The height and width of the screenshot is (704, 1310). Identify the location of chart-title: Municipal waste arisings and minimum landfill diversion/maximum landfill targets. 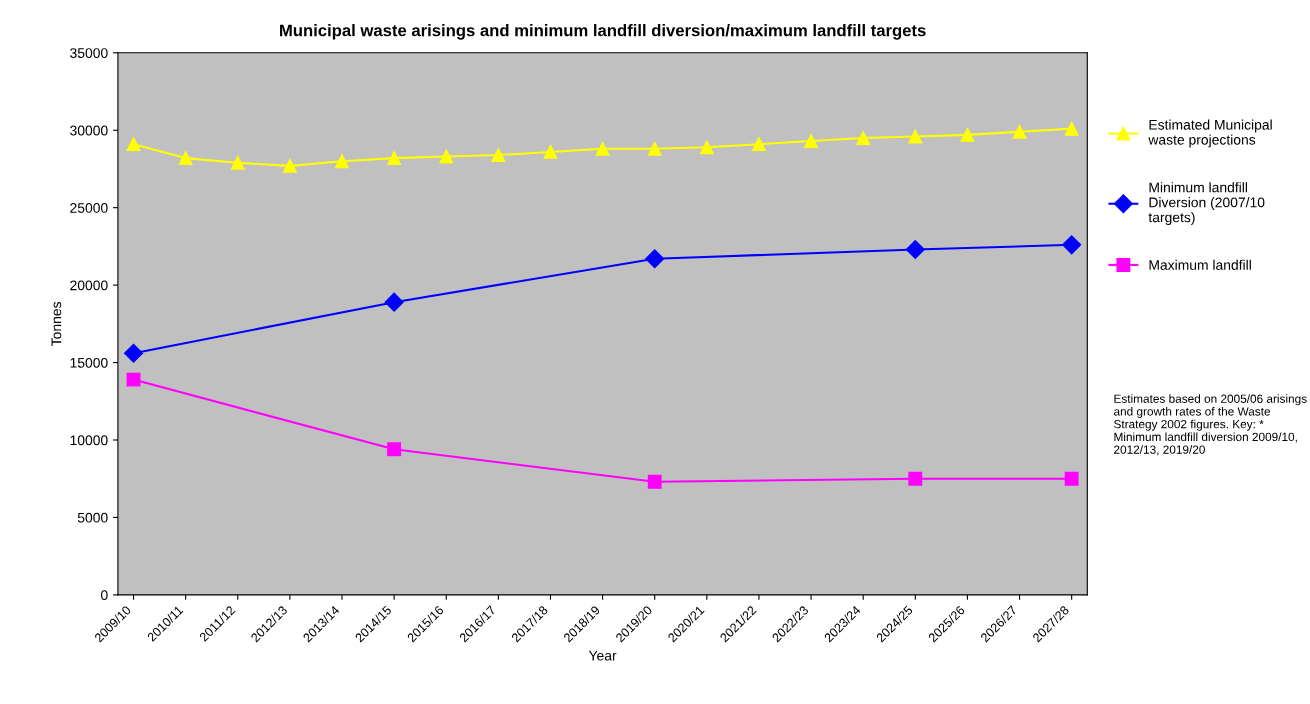
(603, 32).